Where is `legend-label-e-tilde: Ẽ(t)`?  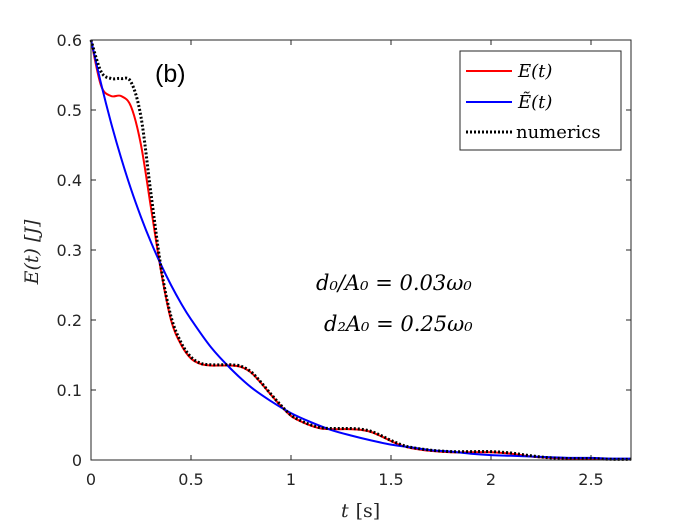 legend-label-e-tilde: Ẽ(t) is located at coordinates (534, 102).